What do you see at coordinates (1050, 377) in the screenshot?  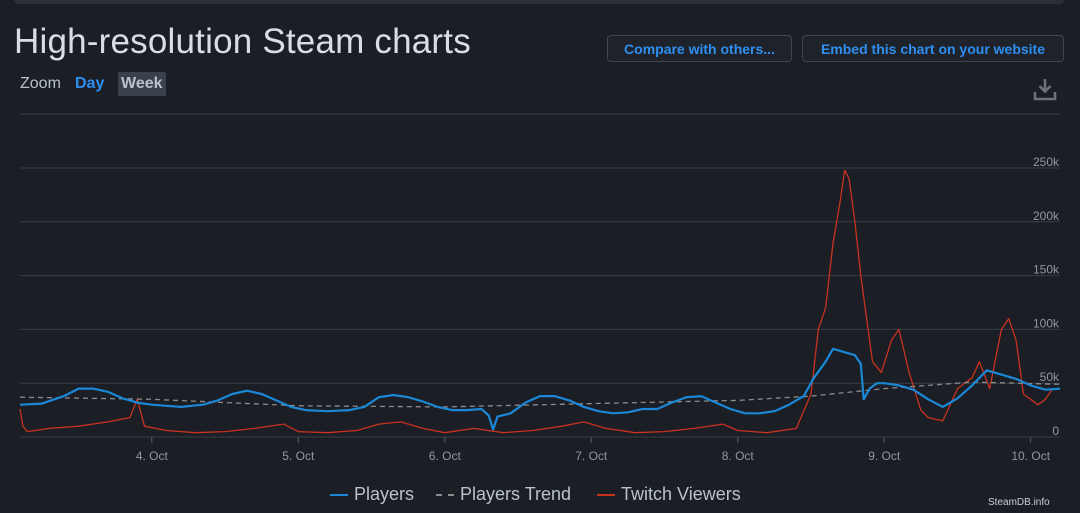 I see `y-tick-label: 50k` at bounding box center [1050, 377].